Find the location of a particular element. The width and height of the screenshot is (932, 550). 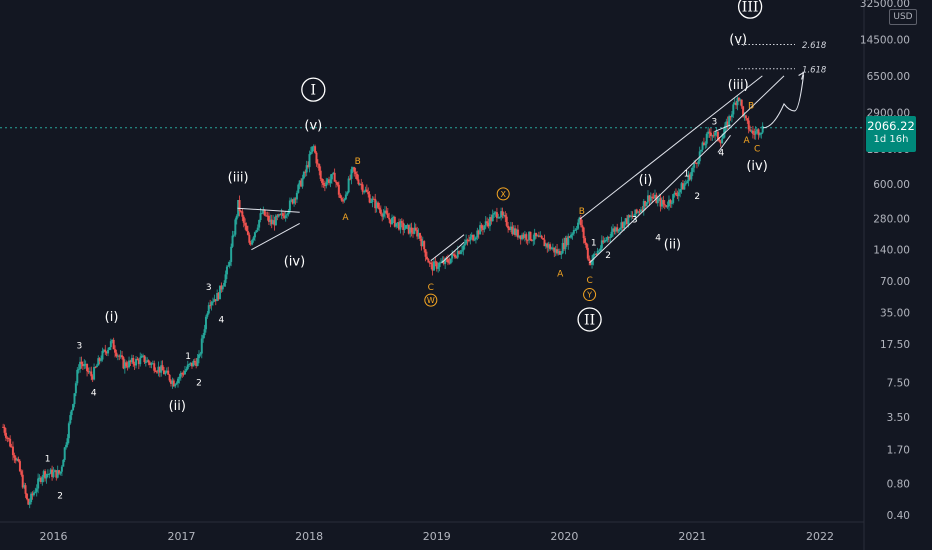

triangle-upper-line is located at coordinates (268, 210).